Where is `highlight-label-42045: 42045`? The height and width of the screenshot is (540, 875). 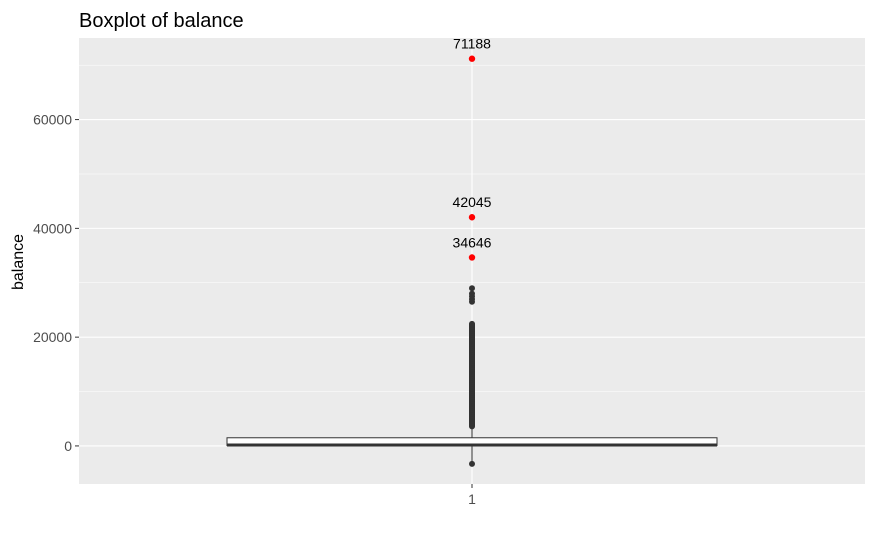
highlight-label-42045: 42045 is located at coordinates (472, 202).